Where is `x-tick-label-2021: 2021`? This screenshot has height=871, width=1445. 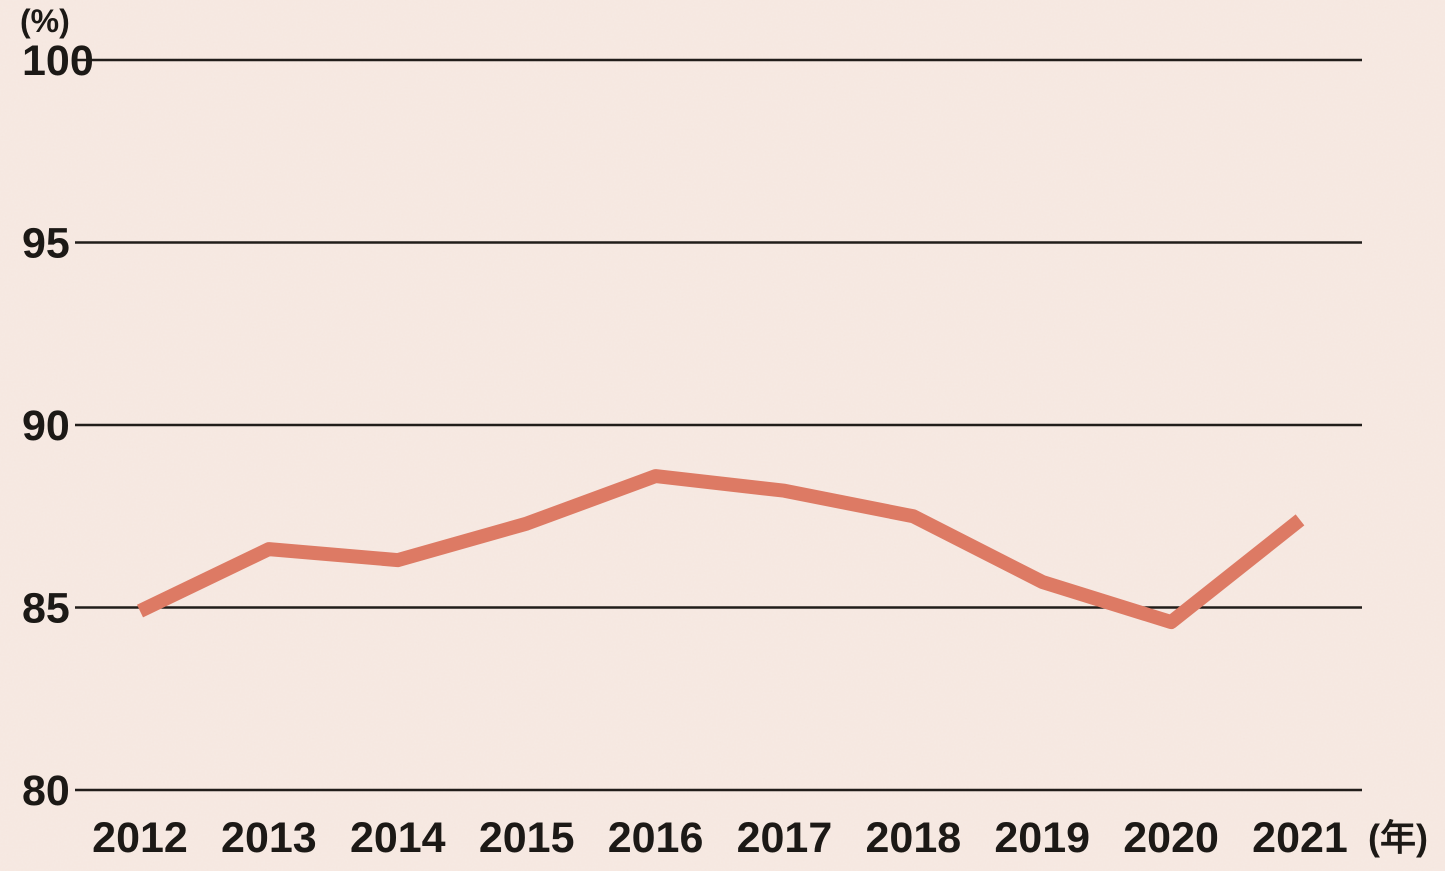
x-tick-label-2021: 2021 is located at coordinates (1300, 838).